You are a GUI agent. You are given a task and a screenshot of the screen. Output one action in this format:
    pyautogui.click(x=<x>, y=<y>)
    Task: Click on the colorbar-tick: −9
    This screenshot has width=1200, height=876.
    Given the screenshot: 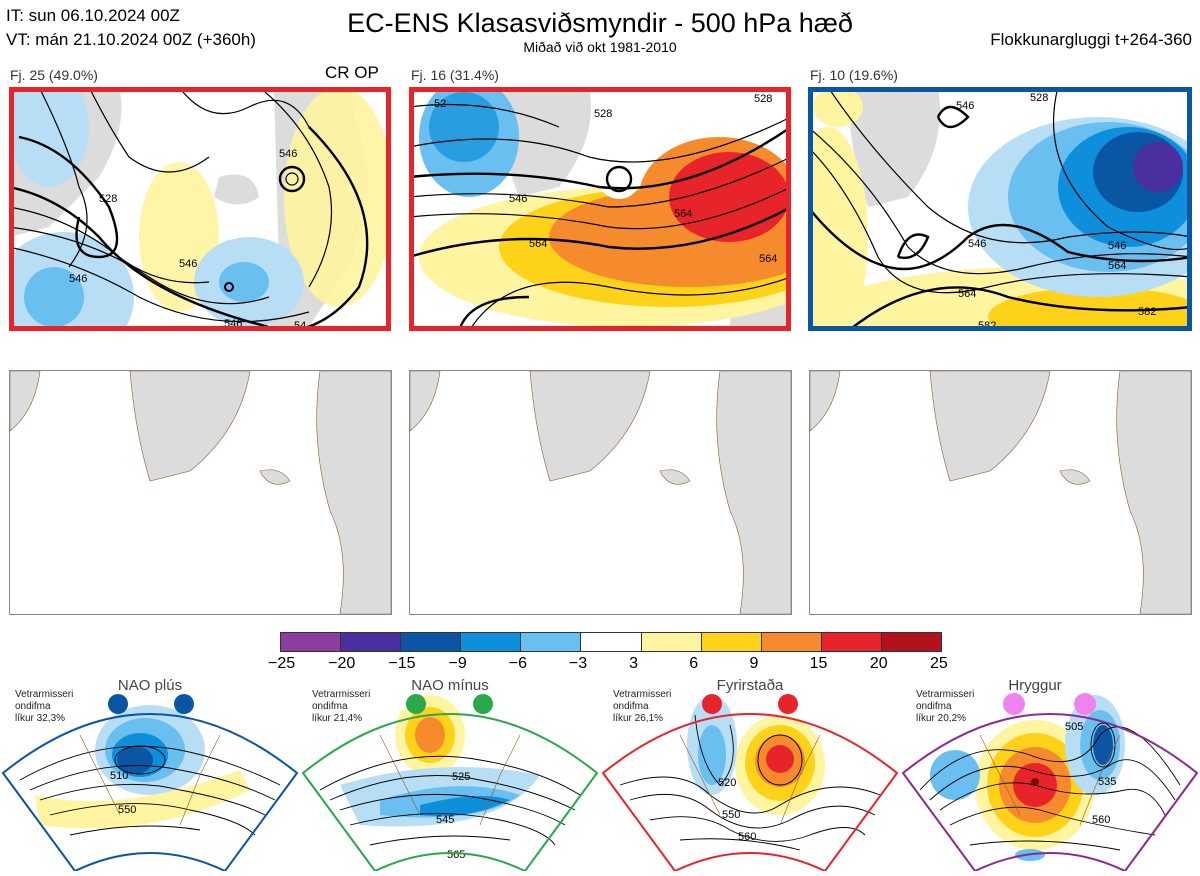 What is the action you would take?
    pyautogui.click(x=457, y=663)
    